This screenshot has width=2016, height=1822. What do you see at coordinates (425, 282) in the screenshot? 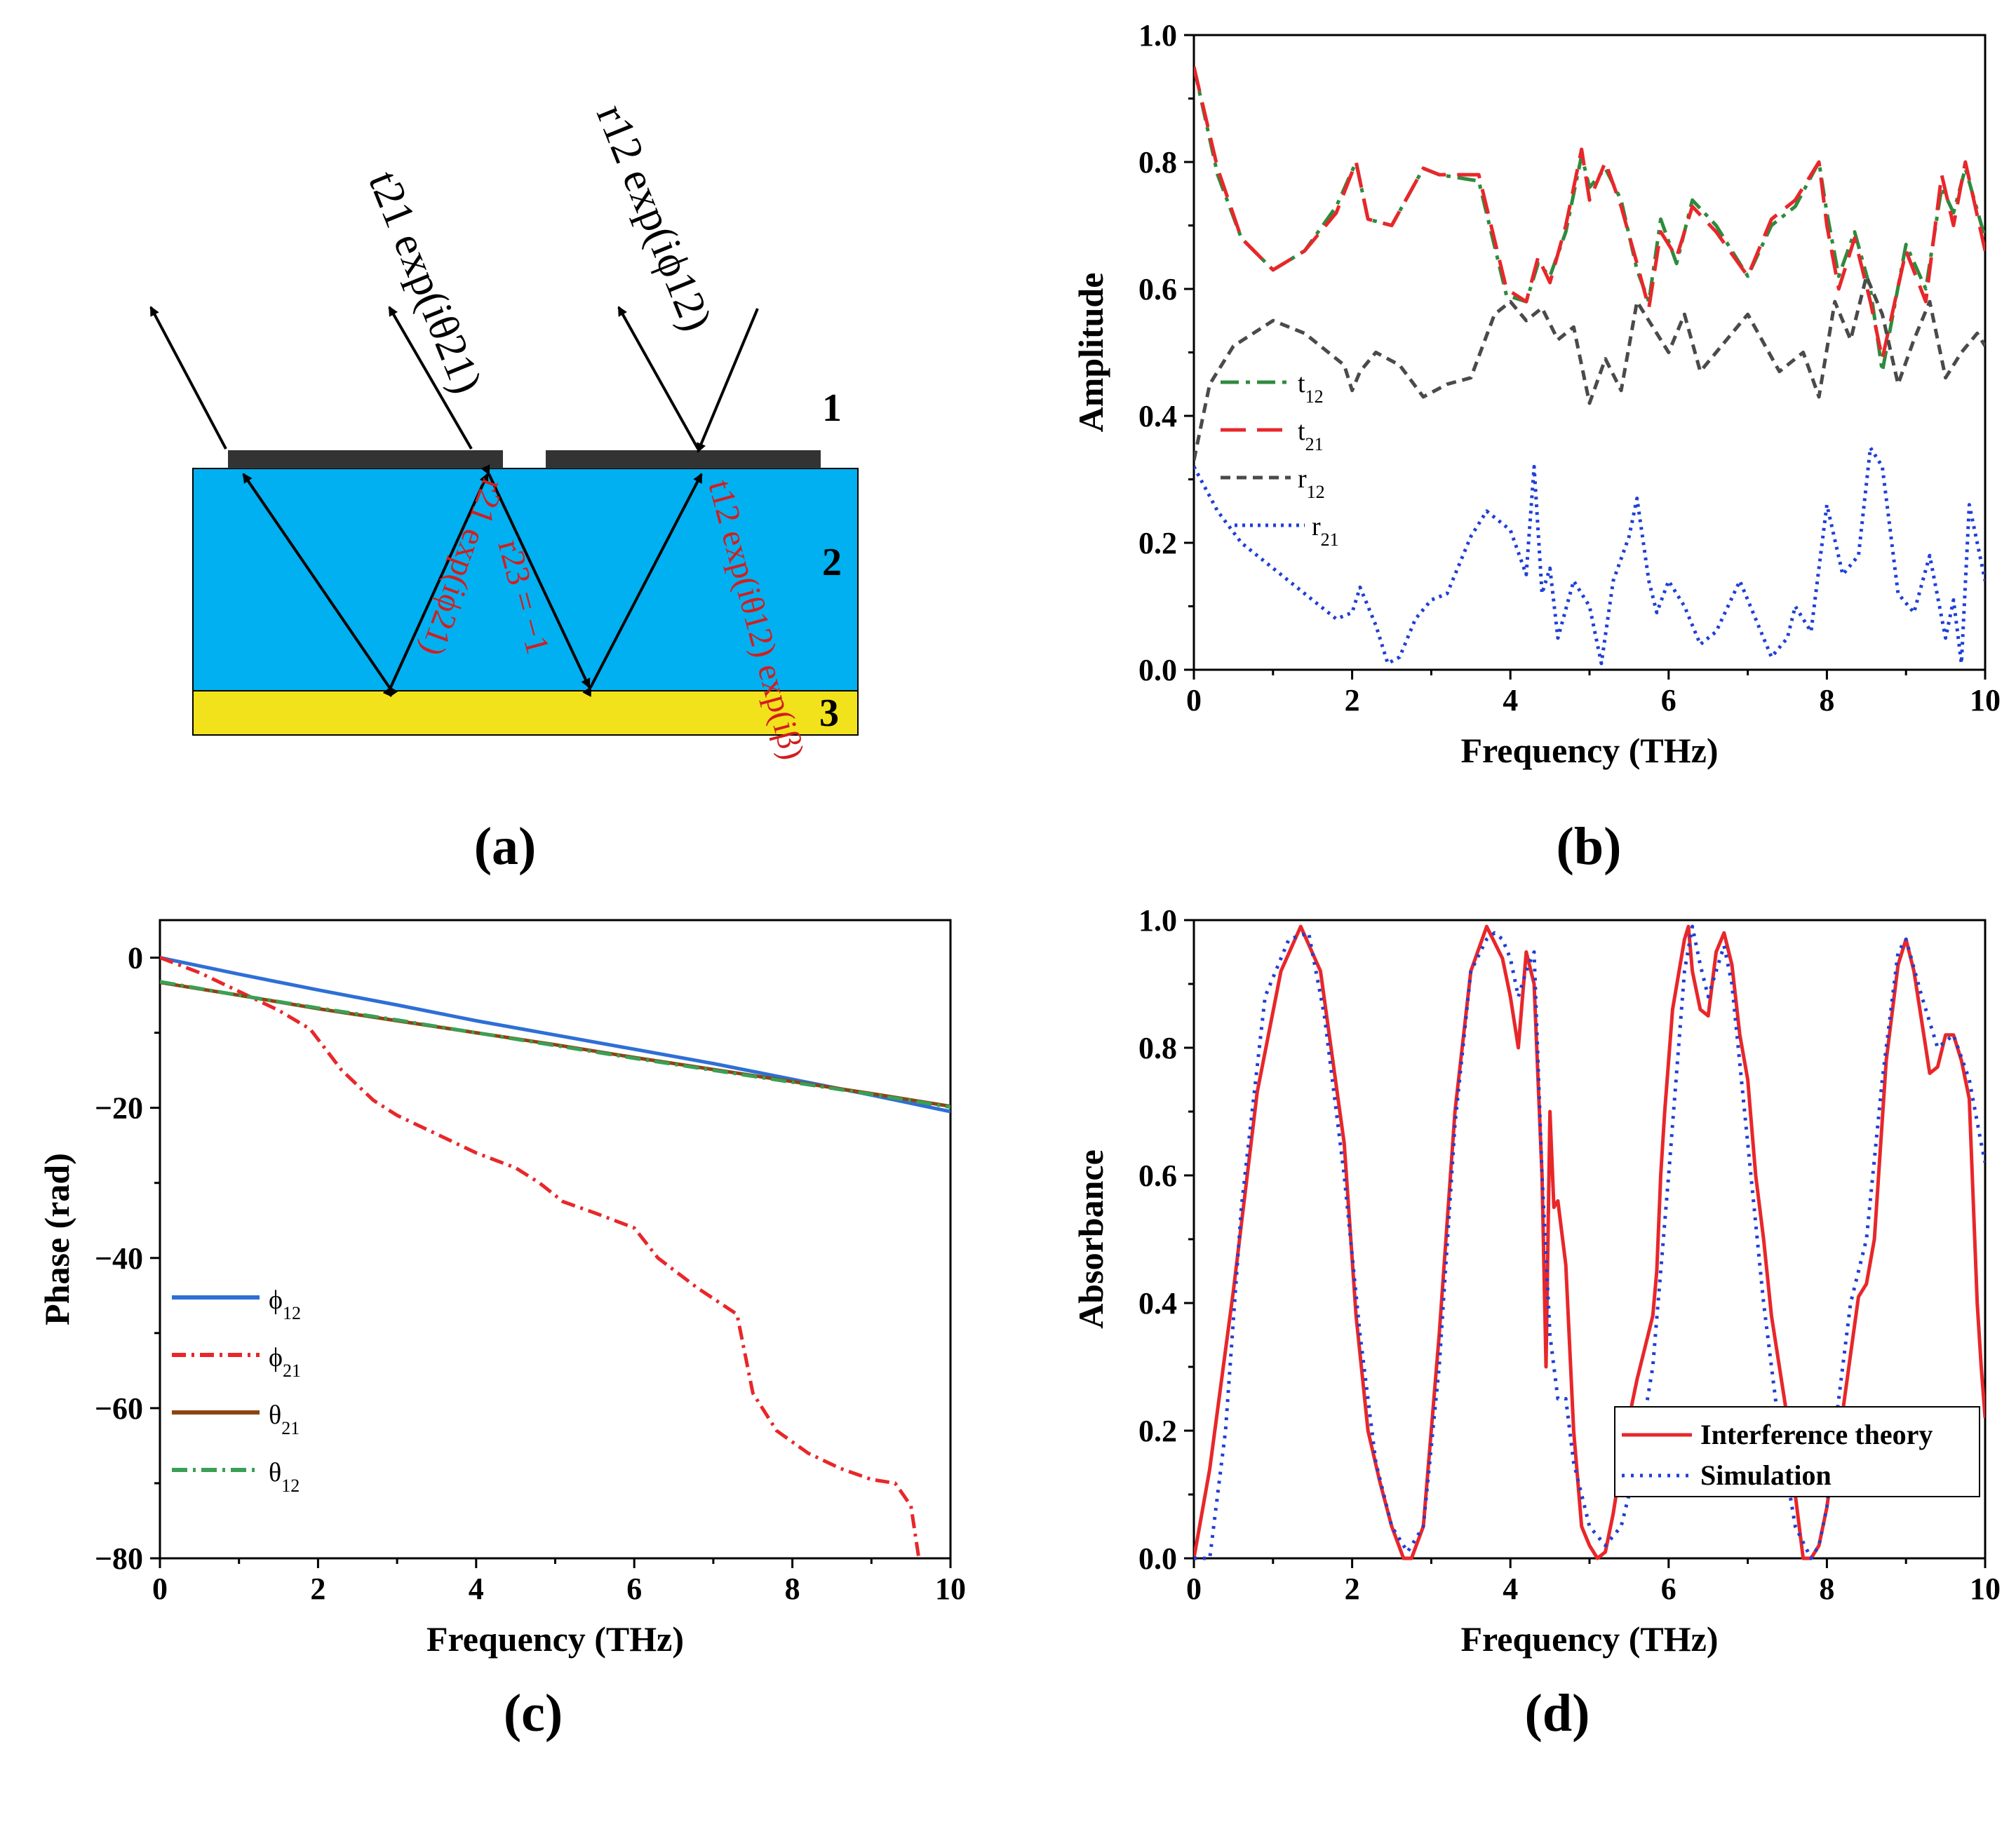
I see `label-t21-out: t21 exp(iθ21)` at bounding box center [425, 282].